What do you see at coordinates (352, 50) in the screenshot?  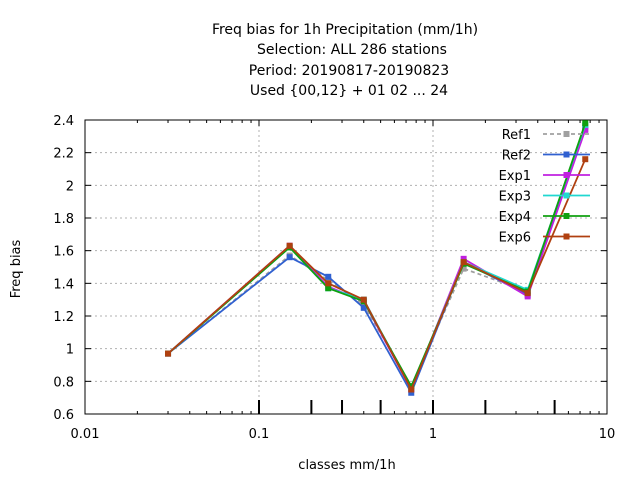 I see `chart-subtitle-selection: Selection: ALL 286 stations` at bounding box center [352, 50].